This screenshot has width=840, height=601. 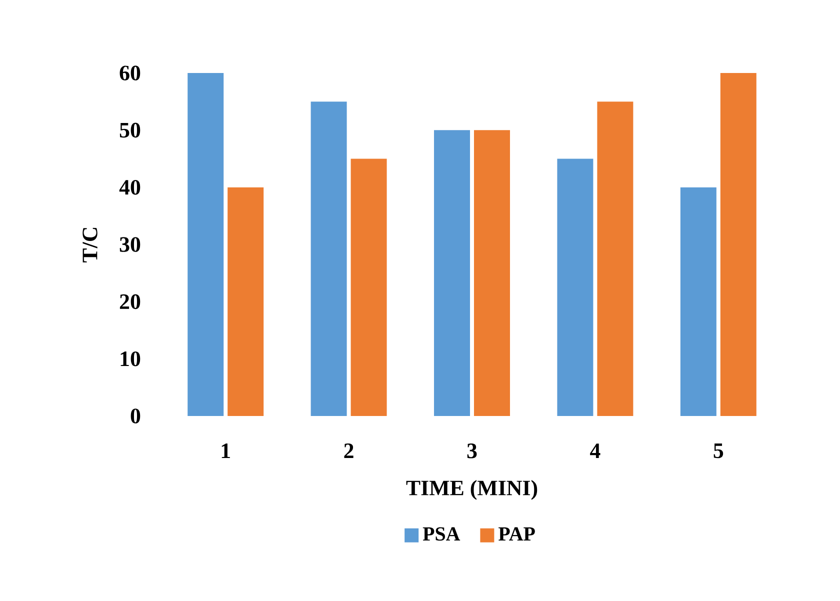 I want to click on y-tick-label: 50, so click(x=130, y=130).